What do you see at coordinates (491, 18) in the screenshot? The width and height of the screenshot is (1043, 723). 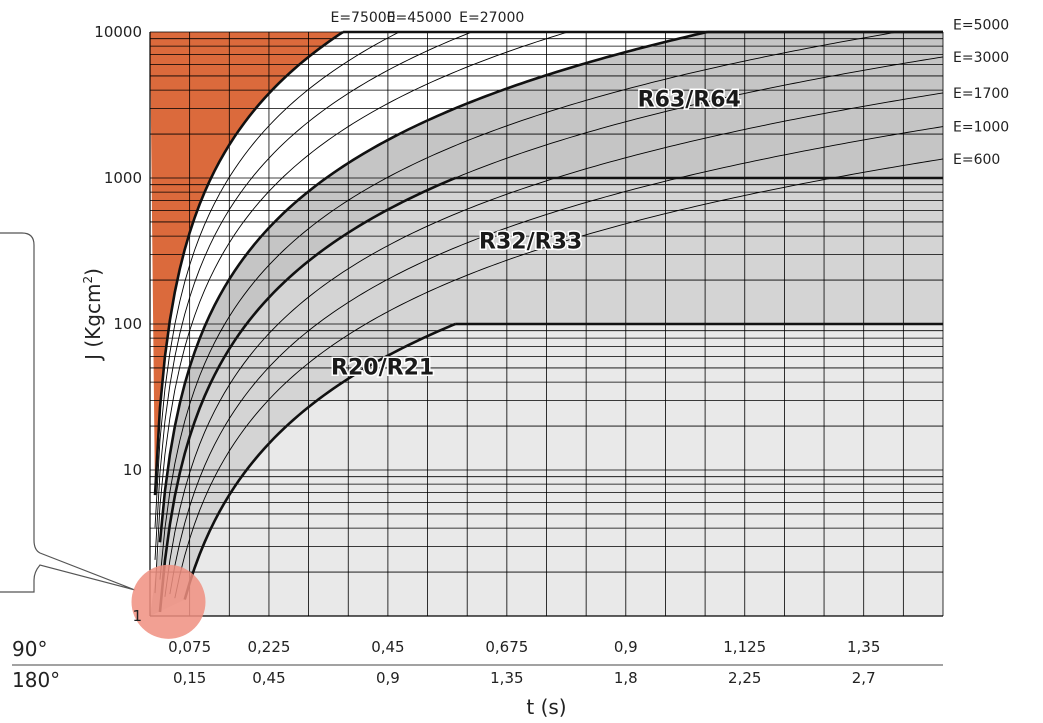 I see `series-label: E=27000` at bounding box center [491, 18].